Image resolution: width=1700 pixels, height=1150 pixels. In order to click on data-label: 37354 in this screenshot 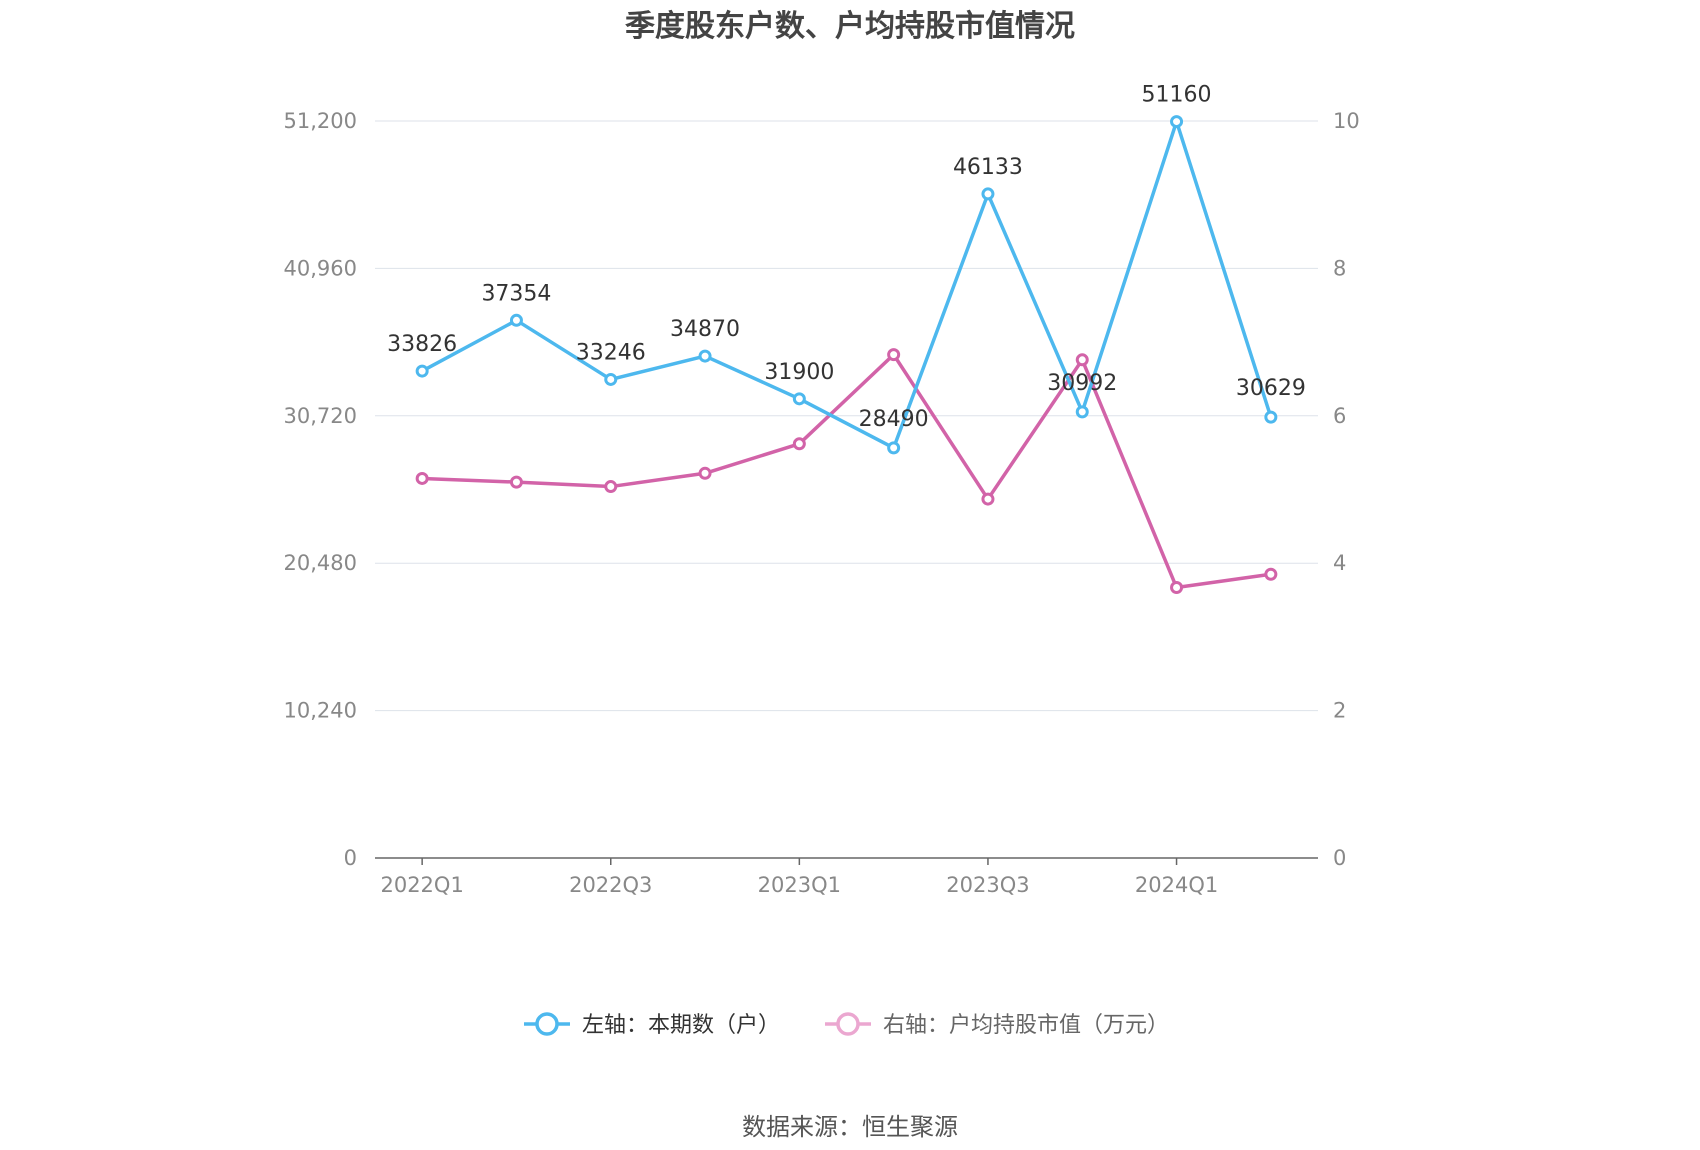, I will do `click(516, 293)`.